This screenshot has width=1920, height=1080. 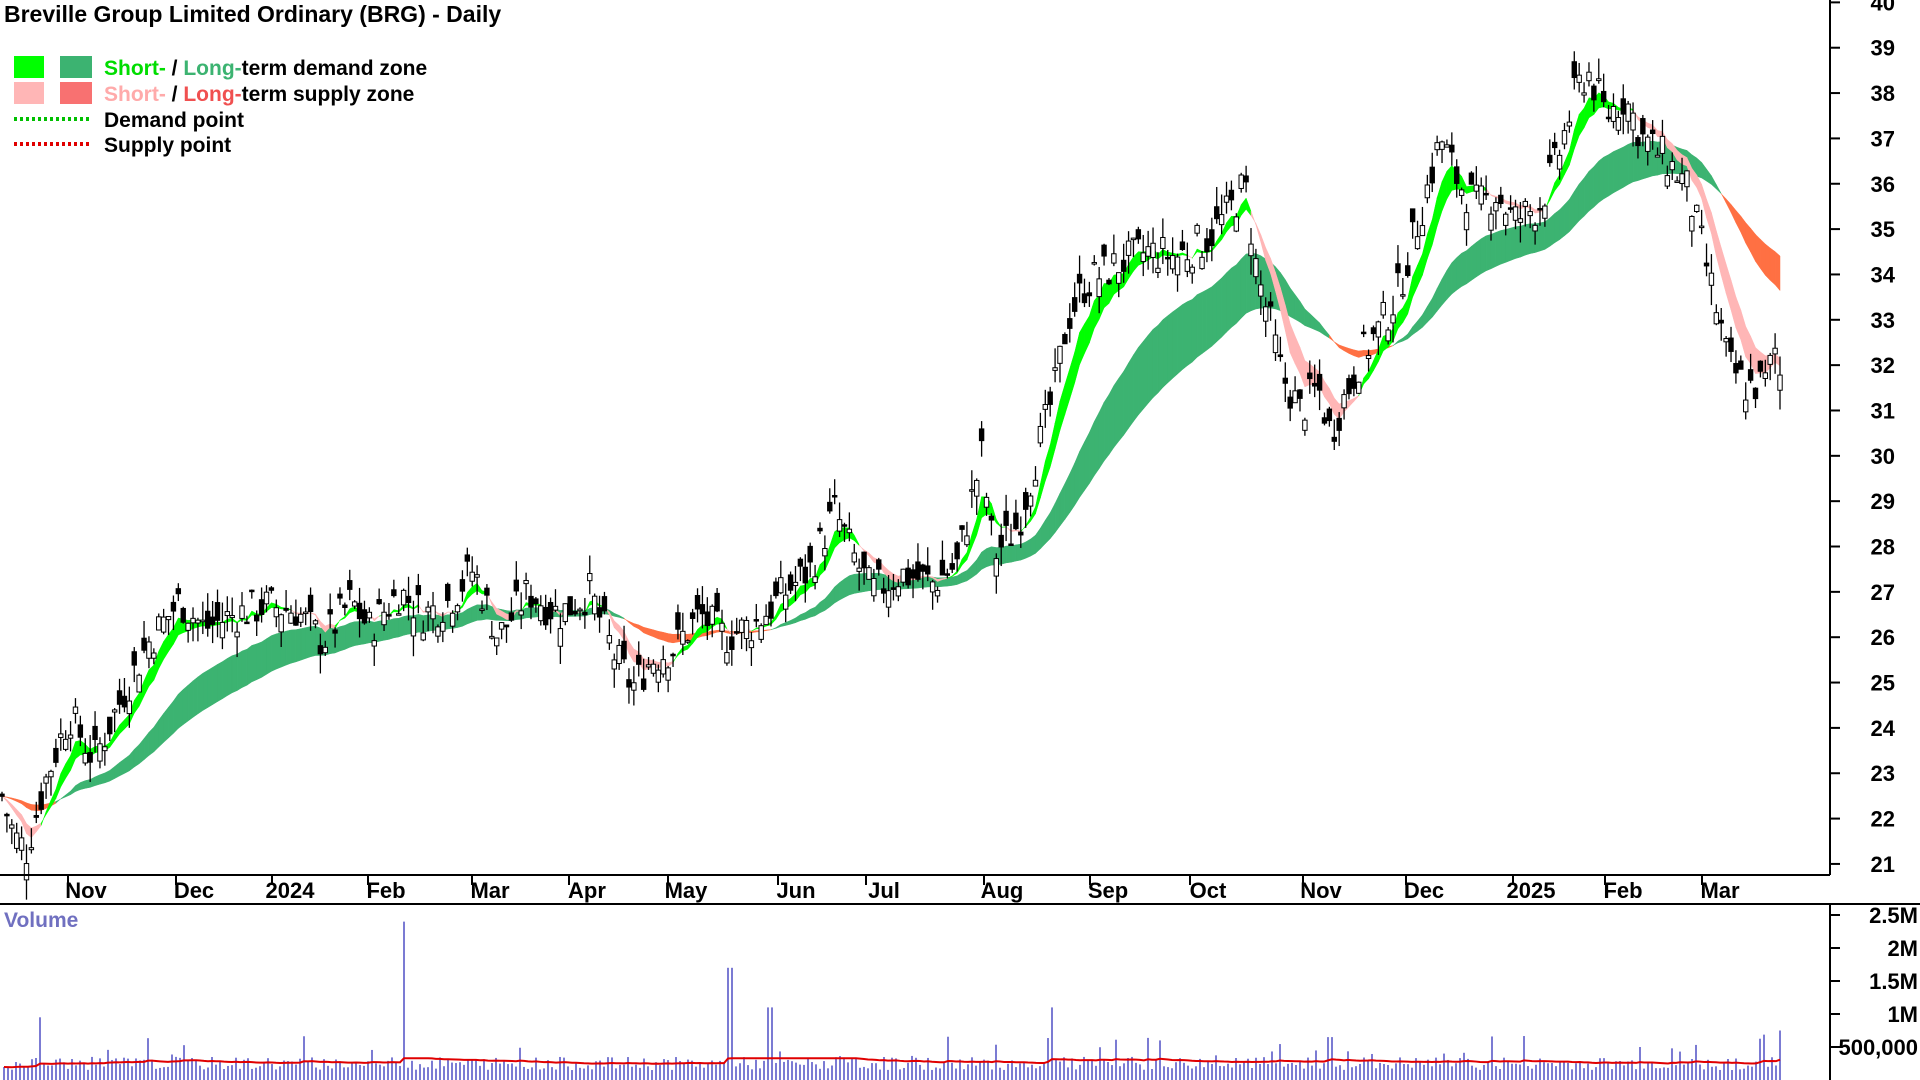 I want to click on price-tick-label: 40, so click(x=1883, y=7).